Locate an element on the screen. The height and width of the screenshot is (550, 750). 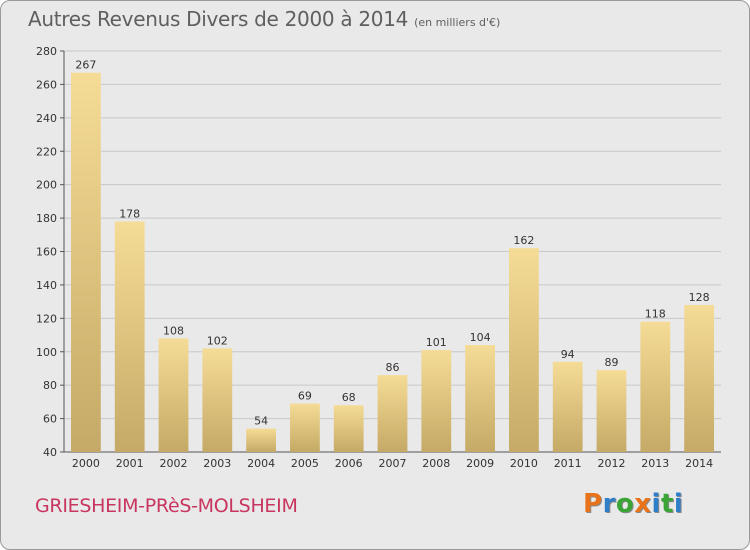
x-tick-label: 2013 is located at coordinates (655, 463).